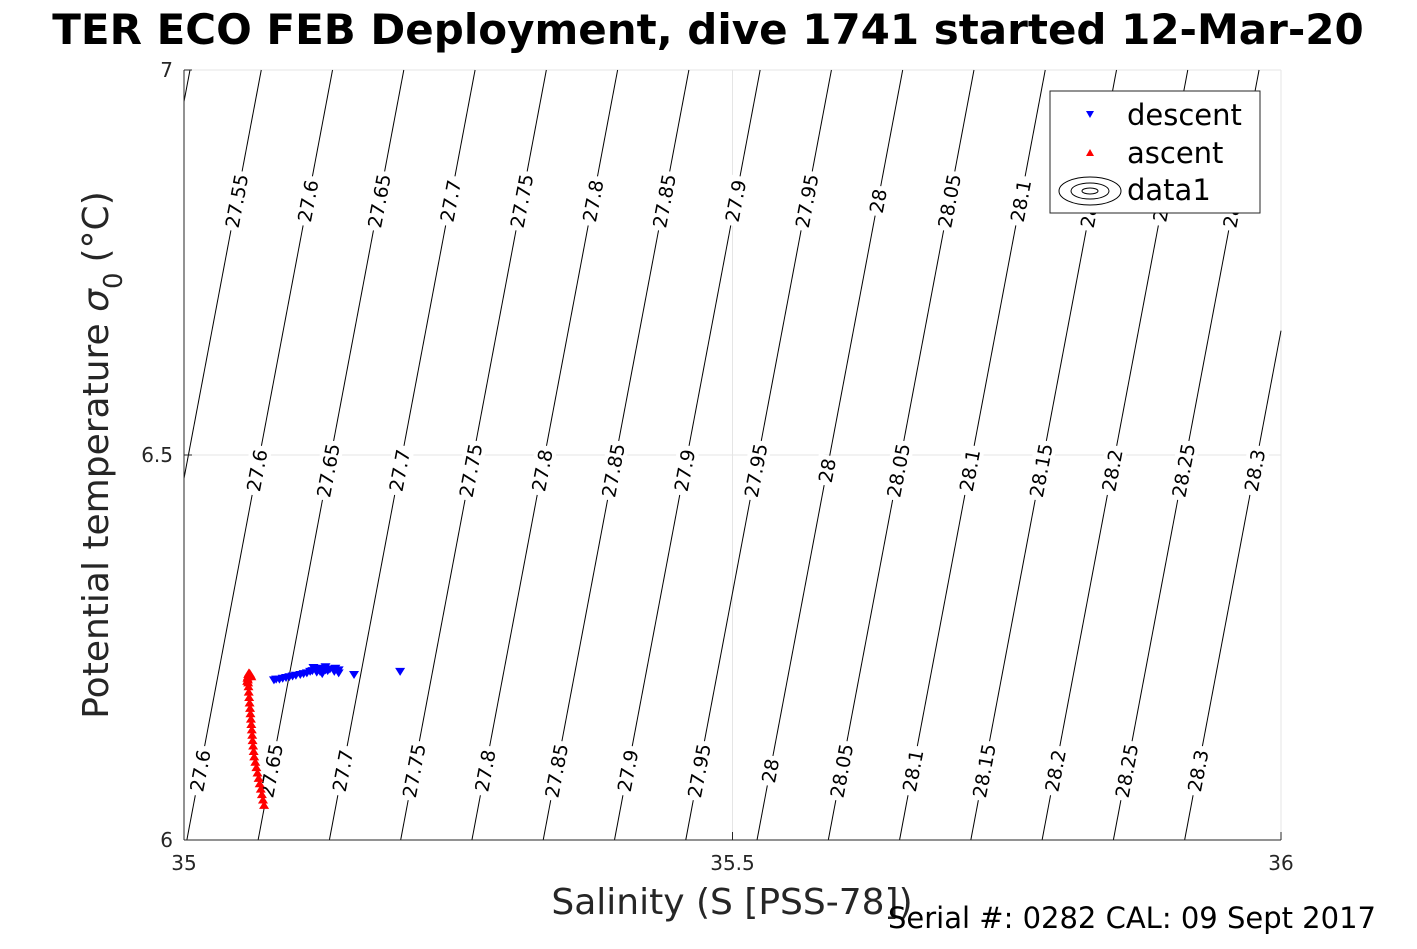 Image resolution: width=1417 pixels, height=949 pixels. I want to click on serial-cal-footer: Serial #: 0282 CAL: 09 Sept 2017, so click(1132, 918).